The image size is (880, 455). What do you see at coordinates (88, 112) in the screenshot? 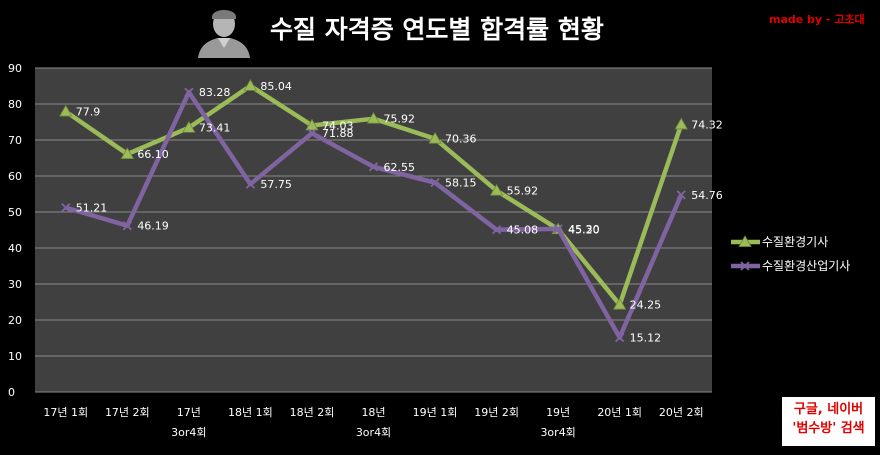
I see `data-label: 77.9` at bounding box center [88, 112].